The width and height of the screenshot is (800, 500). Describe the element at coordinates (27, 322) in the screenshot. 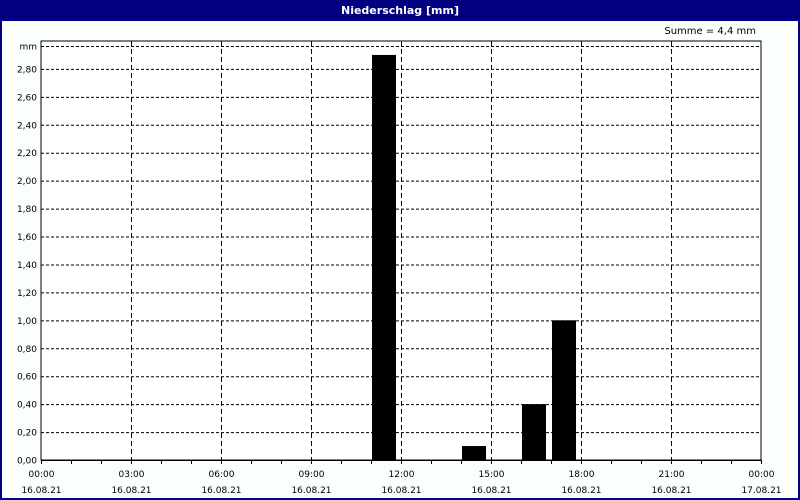

I see `y-tick-label: 1,00` at that location.